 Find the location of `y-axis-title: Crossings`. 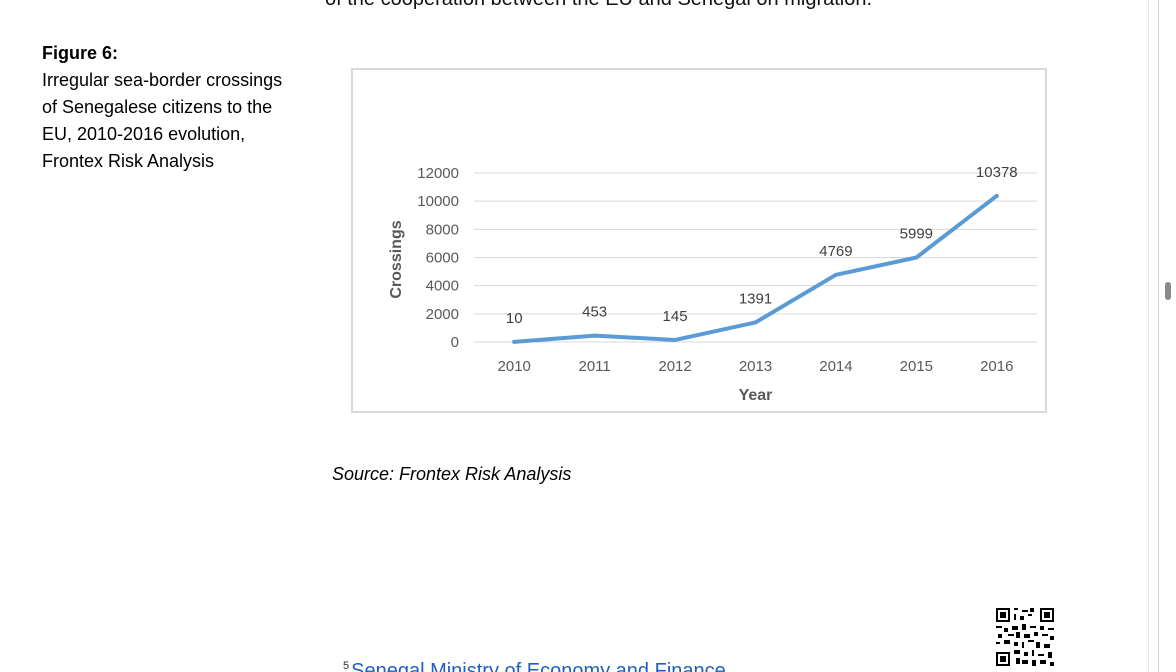

y-axis-title: Crossings is located at coordinates (396, 259).